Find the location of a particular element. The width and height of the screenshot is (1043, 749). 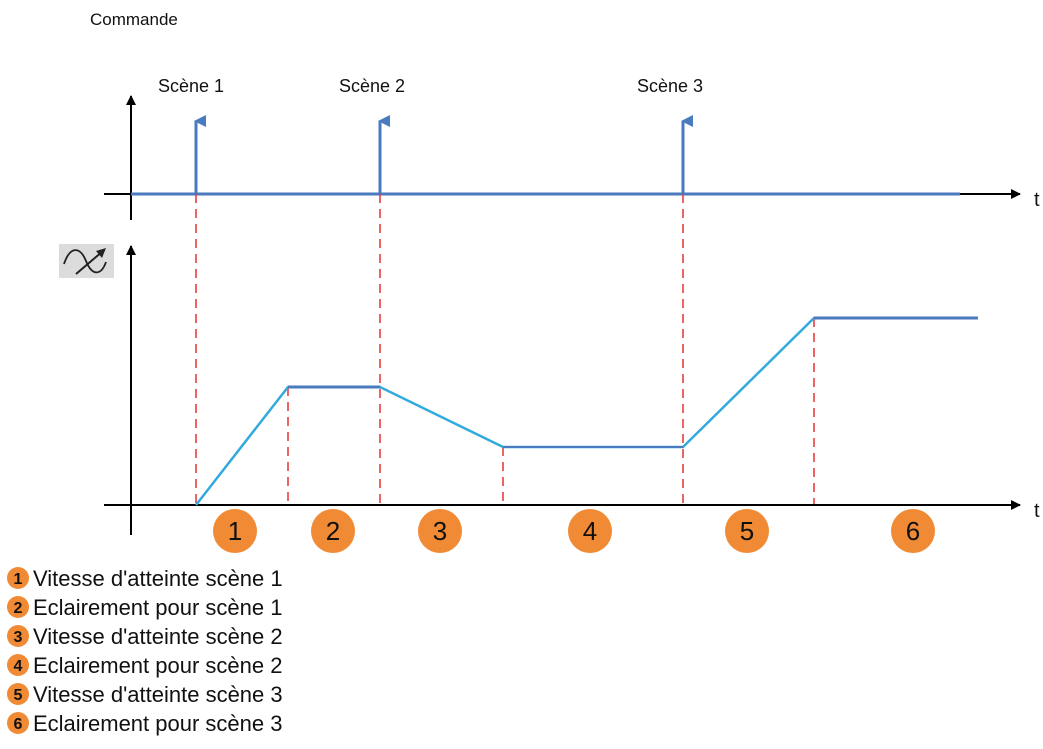

scene-1-label: Scène 1 is located at coordinates (191, 86).